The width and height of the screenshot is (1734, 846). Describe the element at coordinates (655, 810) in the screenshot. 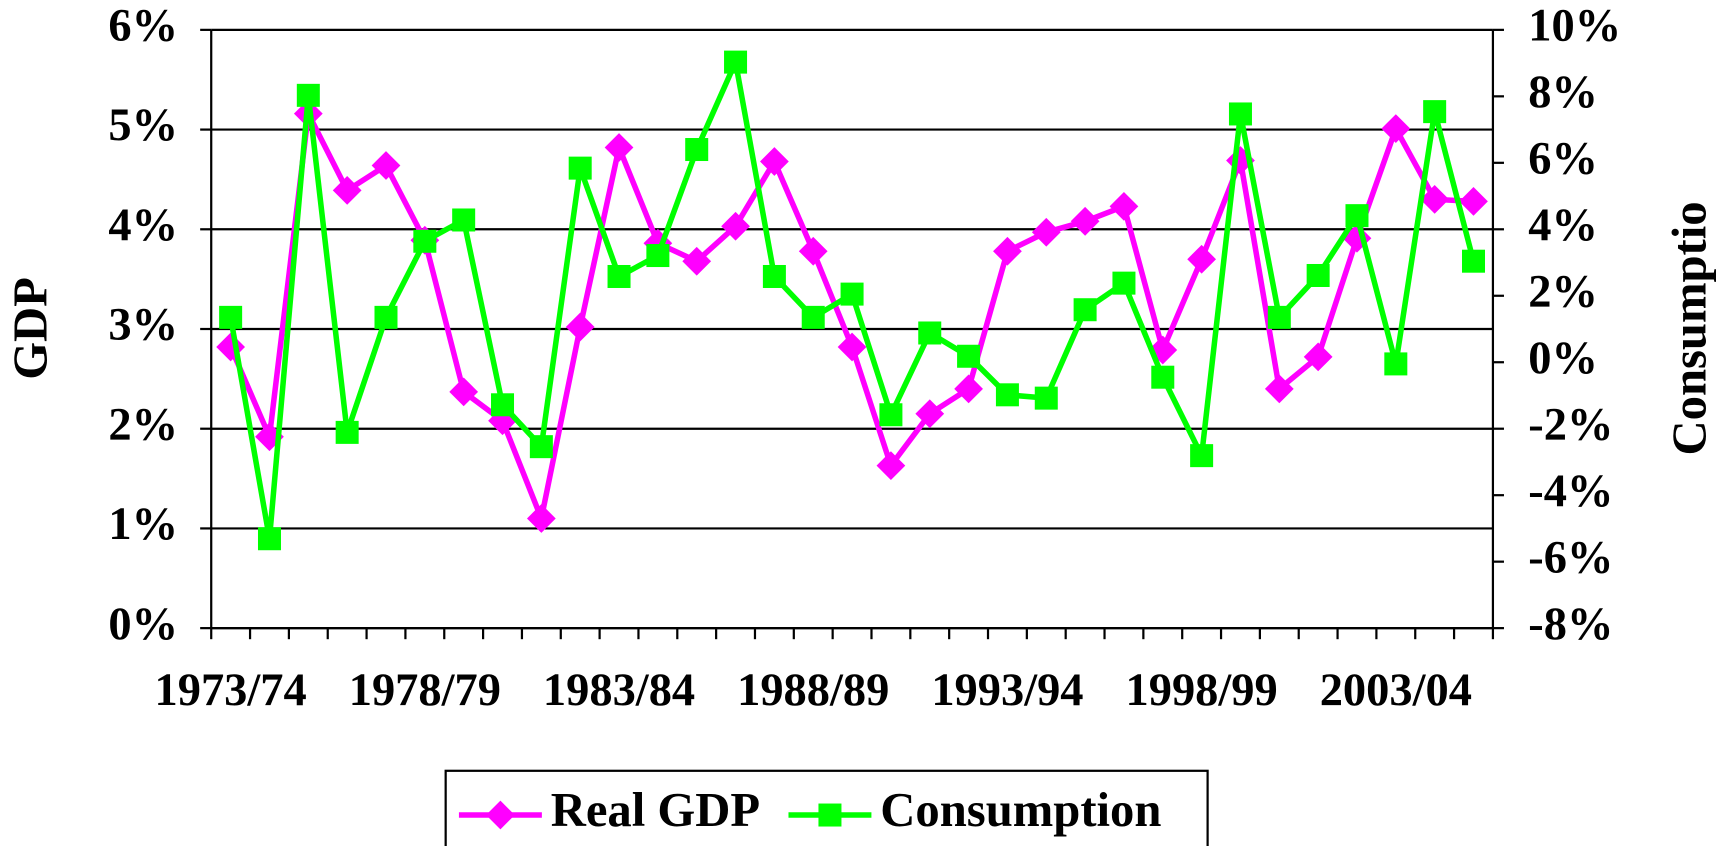

I see `legend-label: Real GDP` at that location.